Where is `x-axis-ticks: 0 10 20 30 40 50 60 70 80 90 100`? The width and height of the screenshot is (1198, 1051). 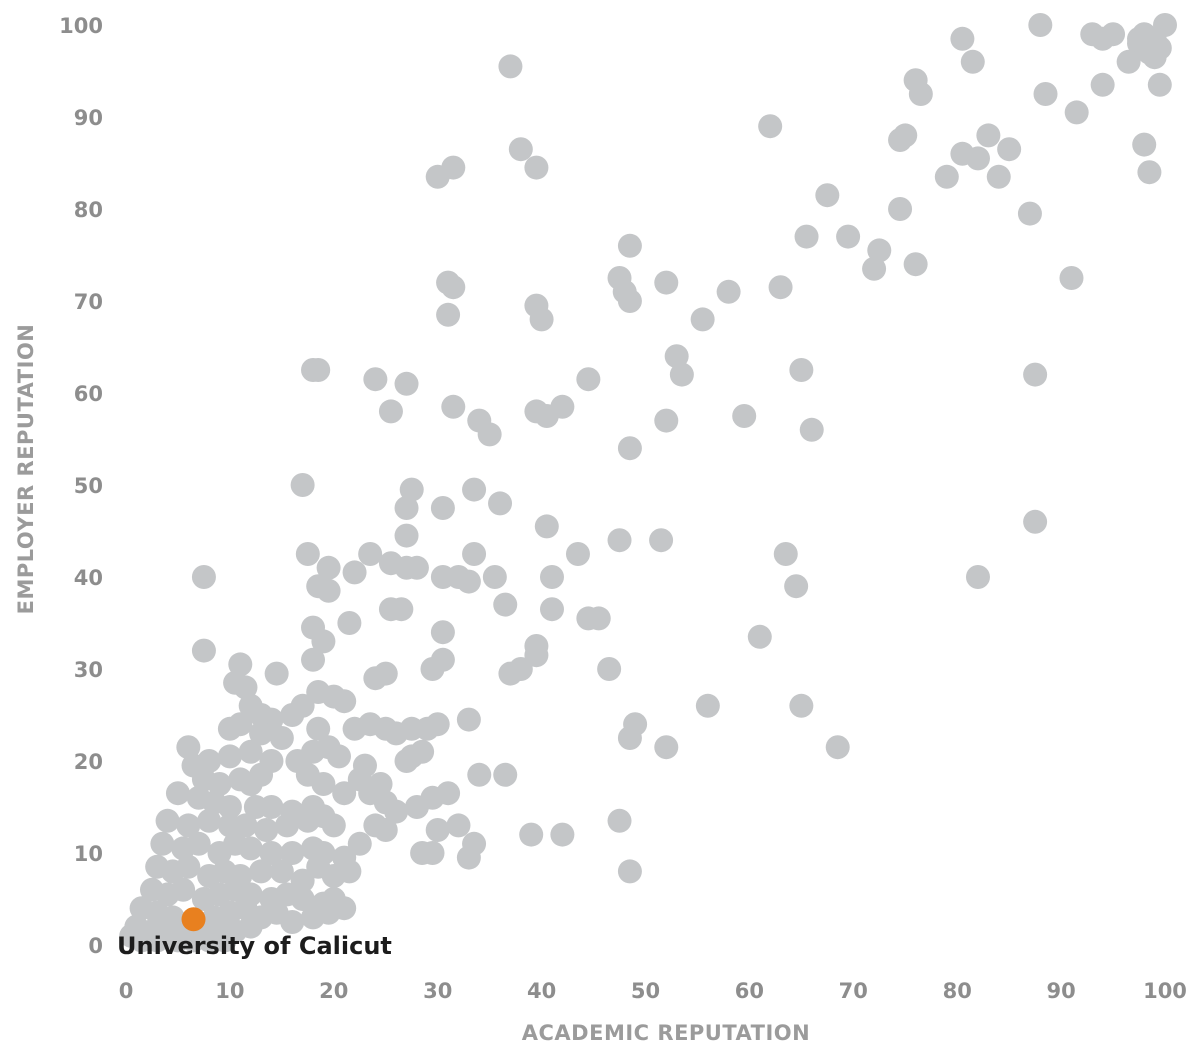 x-axis-ticks: 0 10 20 30 40 50 60 70 80 90 100 is located at coordinates (653, 991).